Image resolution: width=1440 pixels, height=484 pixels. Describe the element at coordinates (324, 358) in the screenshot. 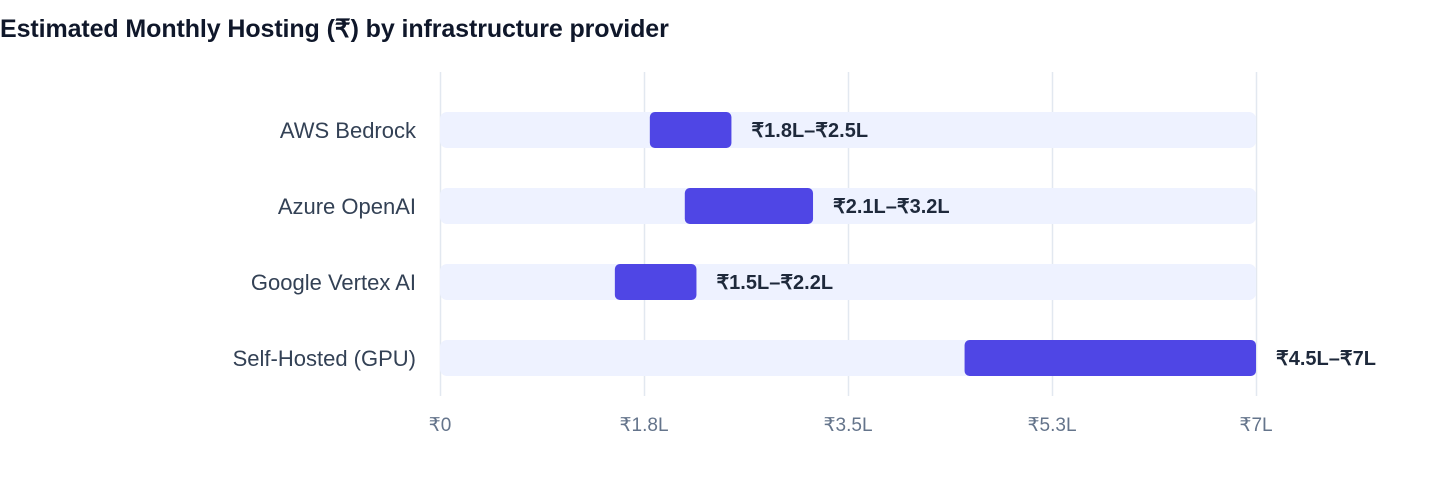

I see `category-label: Self-Hosted (GPU)` at that location.